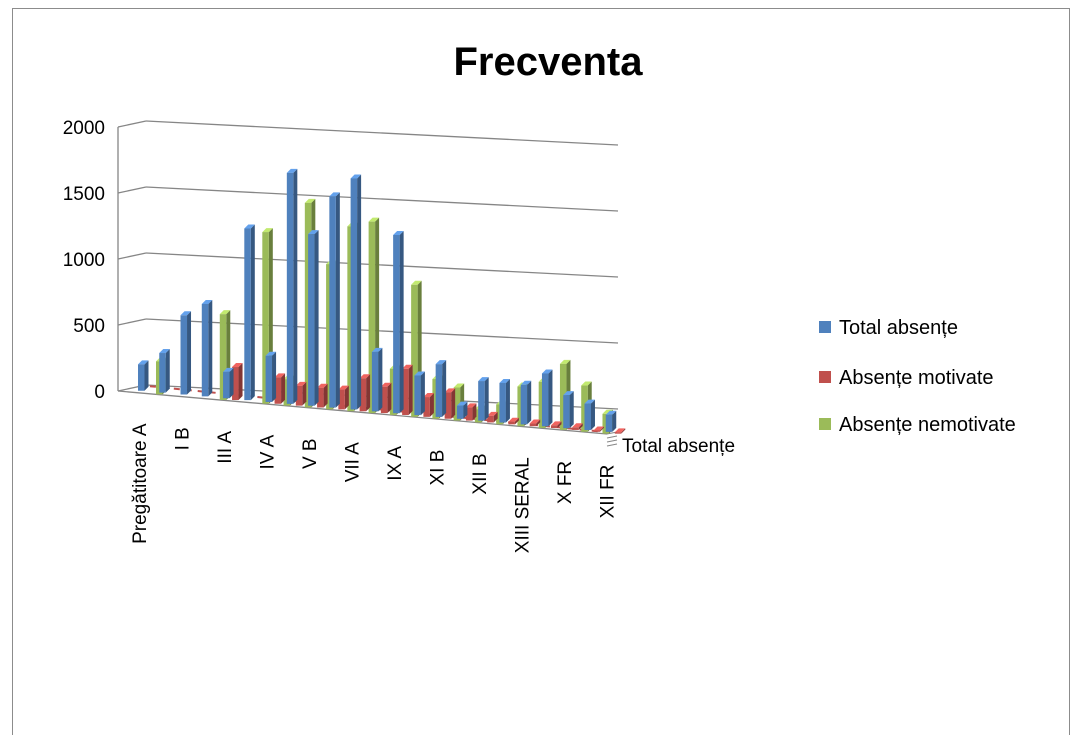 The width and height of the screenshot is (1075, 738). I want to click on x-axis-line, so click(362, 412).